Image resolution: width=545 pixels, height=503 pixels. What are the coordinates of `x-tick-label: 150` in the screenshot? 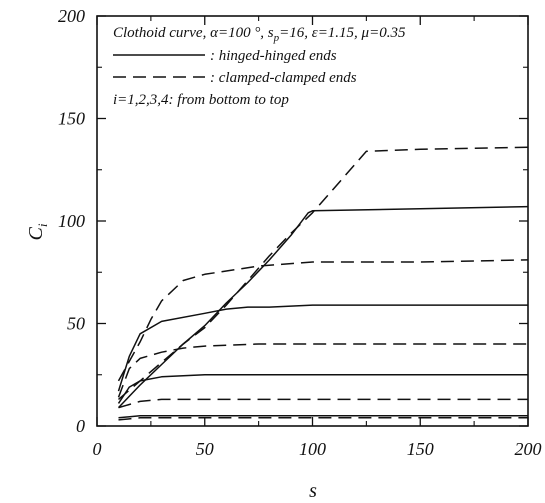 It's located at (420, 449).